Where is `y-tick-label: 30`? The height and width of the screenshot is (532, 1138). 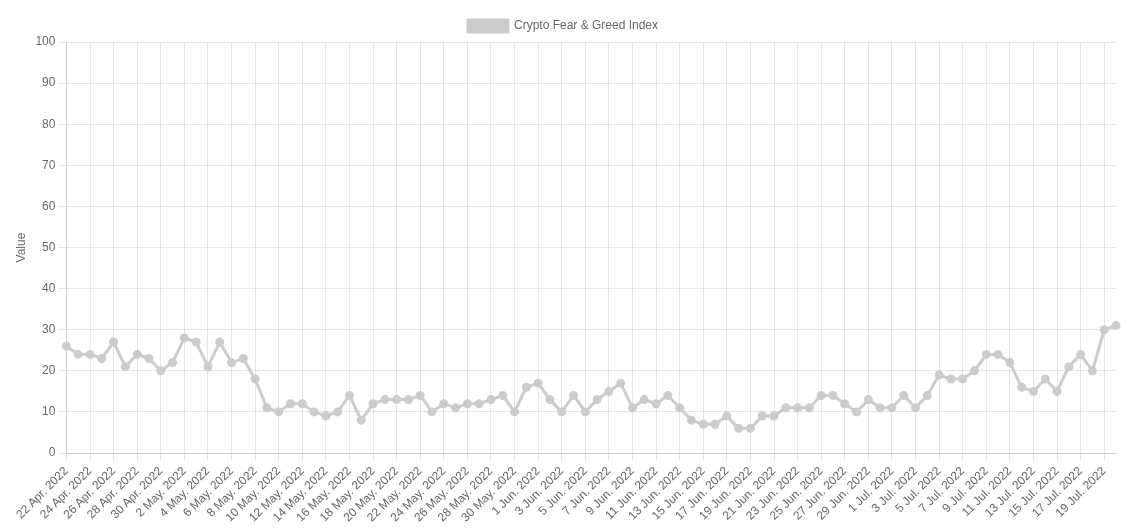
y-tick-label: 30 is located at coordinates (49, 329).